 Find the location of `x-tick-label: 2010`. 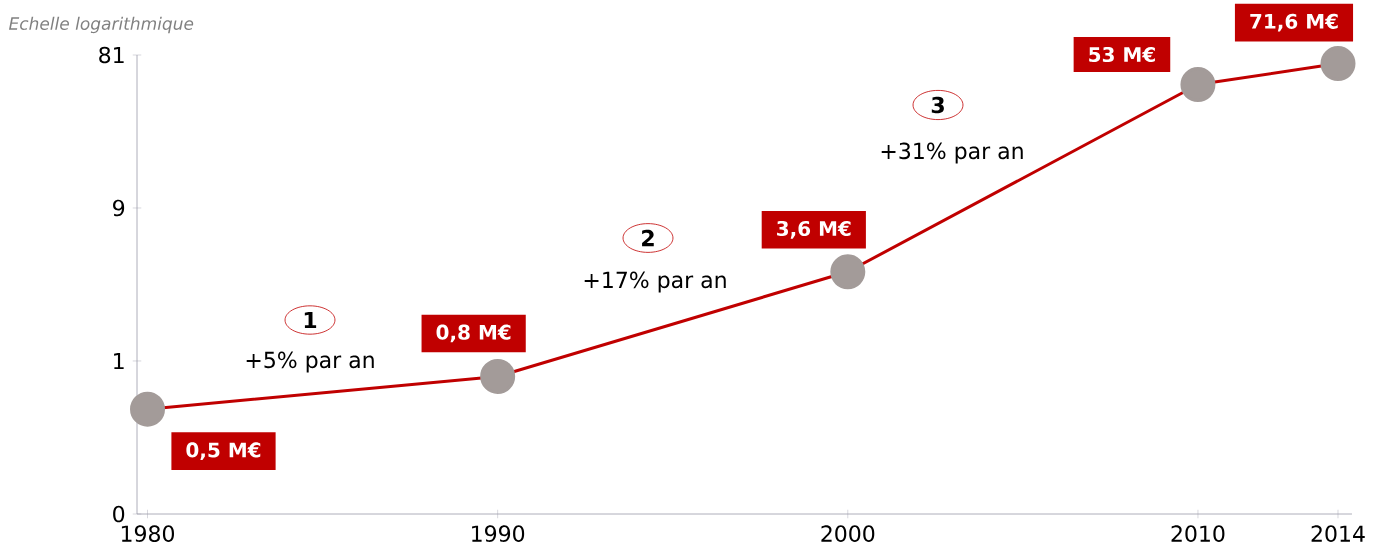

x-tick-label: 2010 is located at coordinates (1198, 533).